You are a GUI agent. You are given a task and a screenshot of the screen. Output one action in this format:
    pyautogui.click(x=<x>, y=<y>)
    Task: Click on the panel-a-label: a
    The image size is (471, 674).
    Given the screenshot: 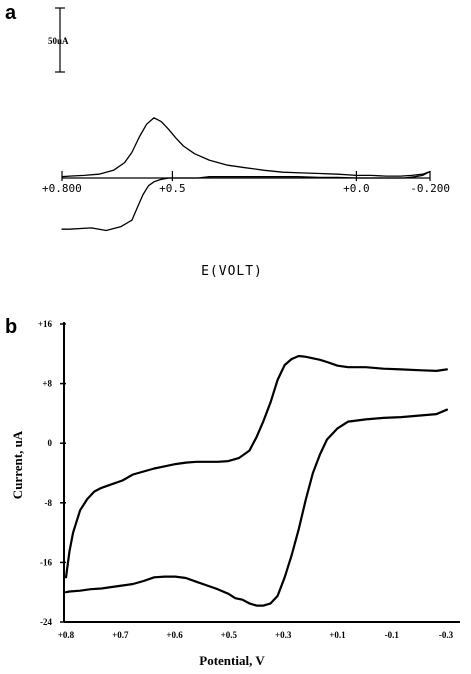 What is the action you would take?
    pyautogui.click(x=11, y=13)
    